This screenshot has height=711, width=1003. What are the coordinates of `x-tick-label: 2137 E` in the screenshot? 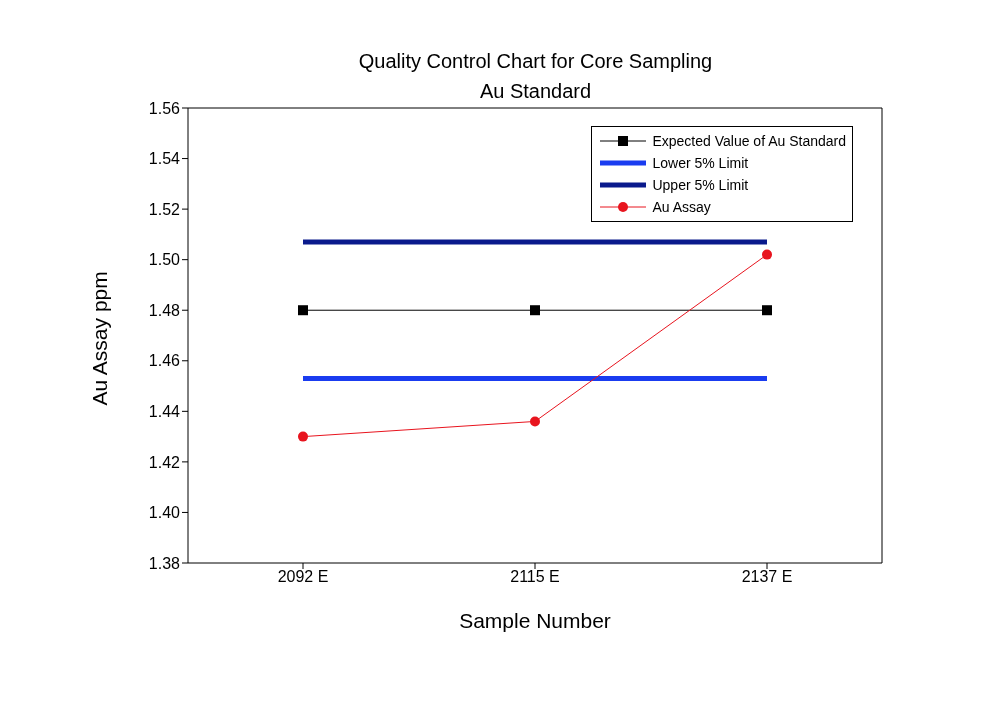 It's located at (767, 577).